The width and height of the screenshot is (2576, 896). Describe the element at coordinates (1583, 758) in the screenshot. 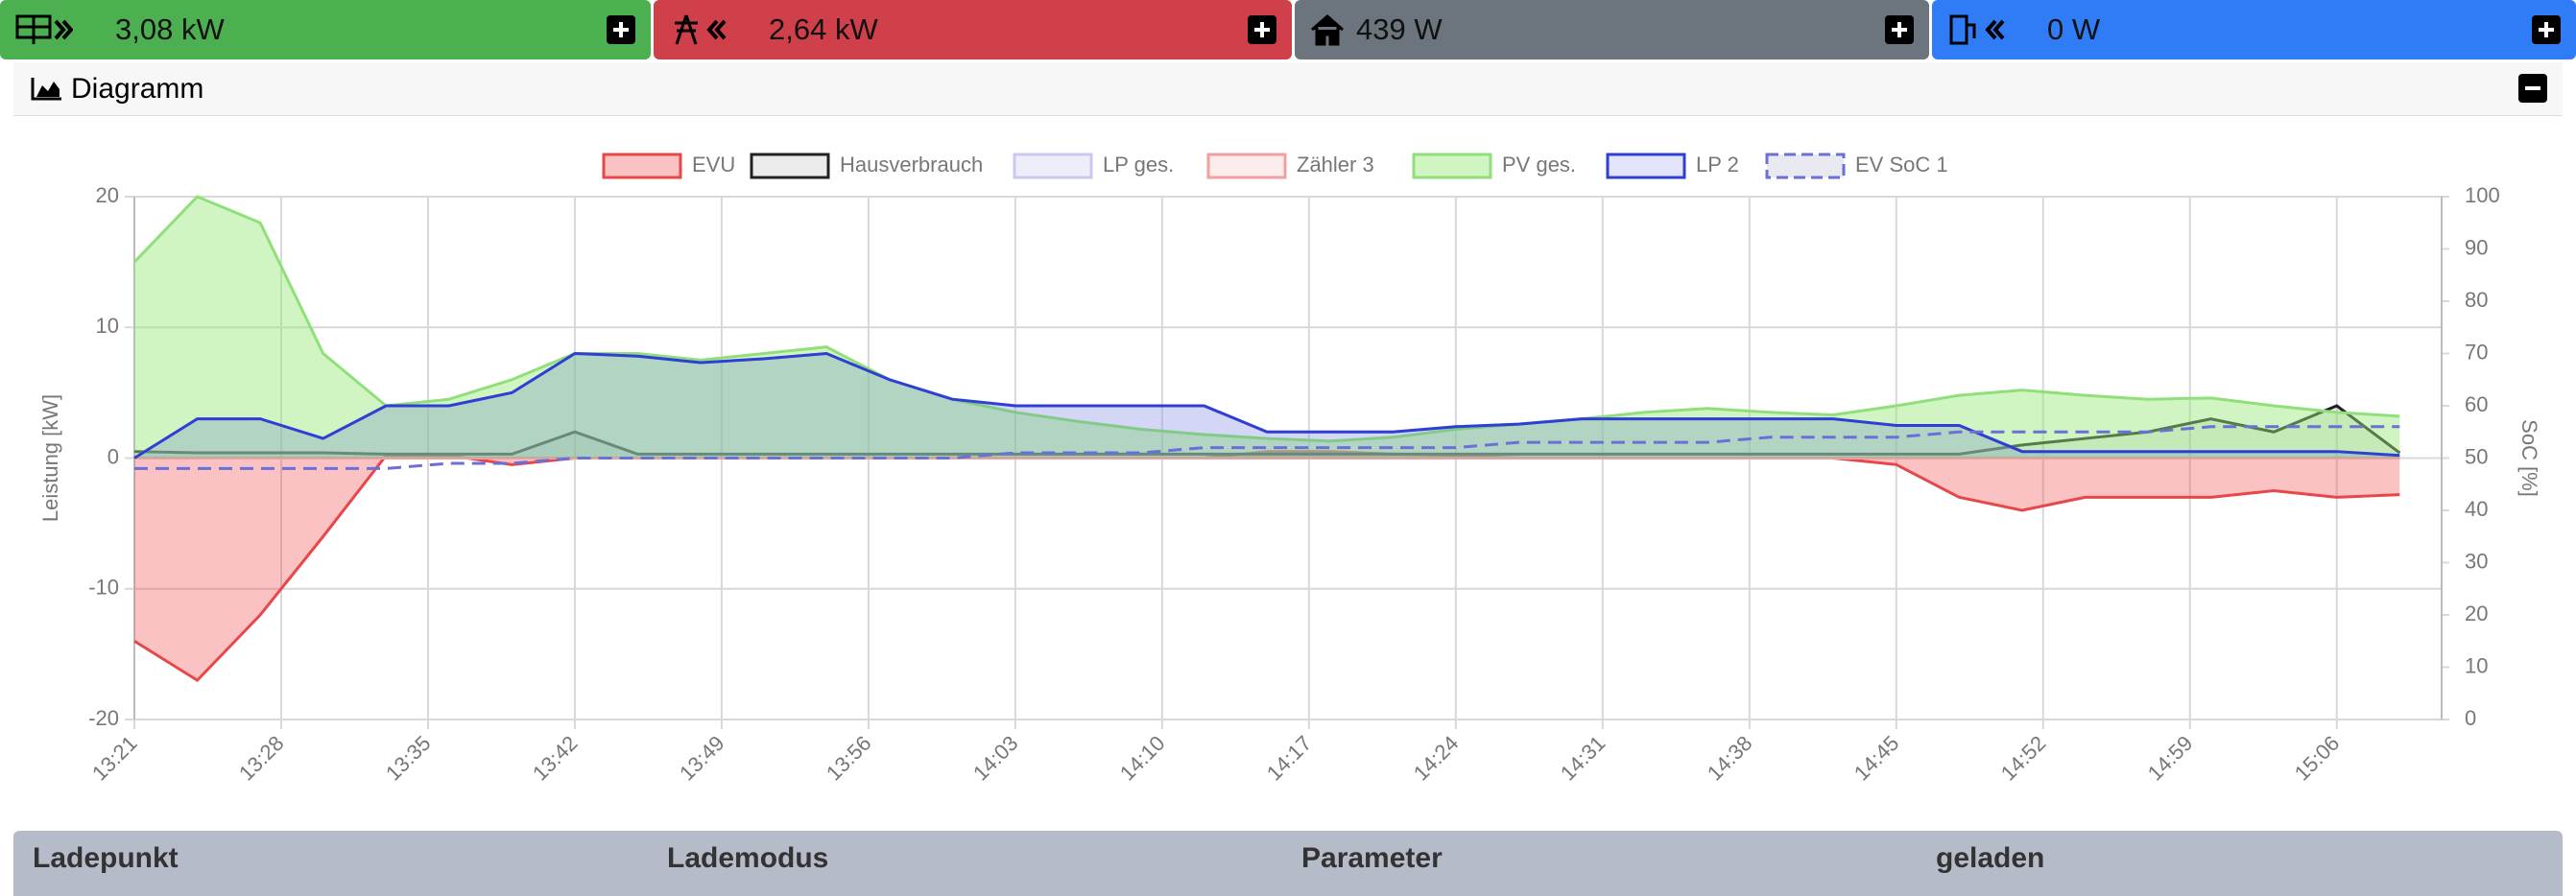

I see `x-tick-label: 14:31` at that location.